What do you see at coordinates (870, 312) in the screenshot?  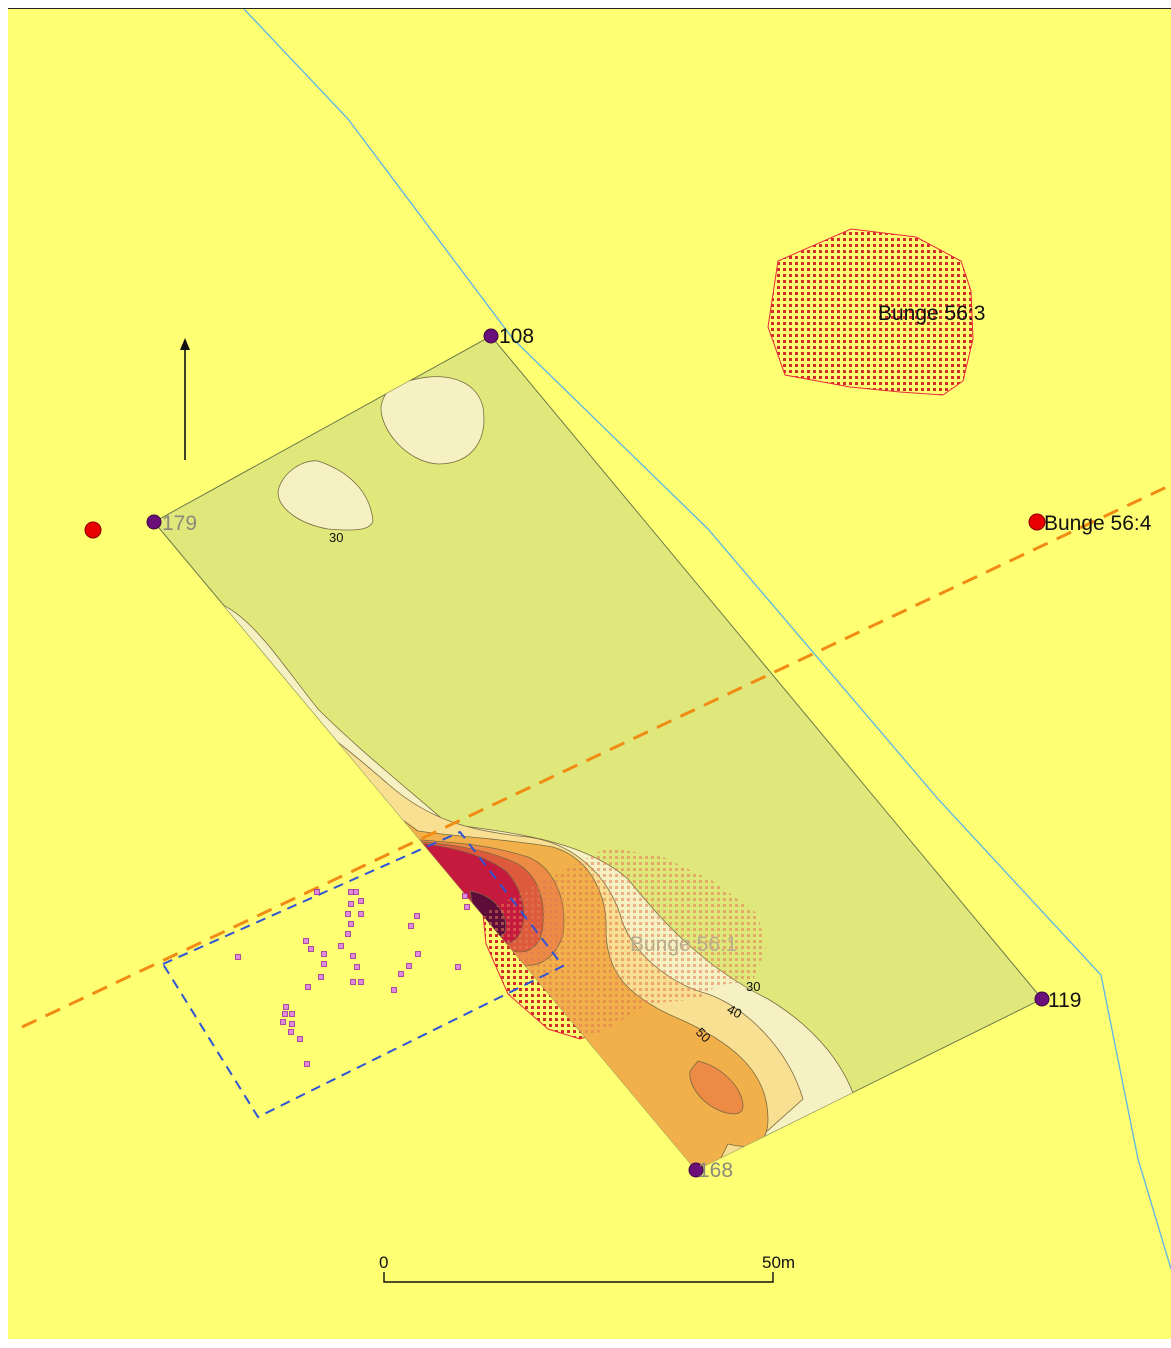 I see `site-bunge-56-3-area` at bounding box center [870, 312].